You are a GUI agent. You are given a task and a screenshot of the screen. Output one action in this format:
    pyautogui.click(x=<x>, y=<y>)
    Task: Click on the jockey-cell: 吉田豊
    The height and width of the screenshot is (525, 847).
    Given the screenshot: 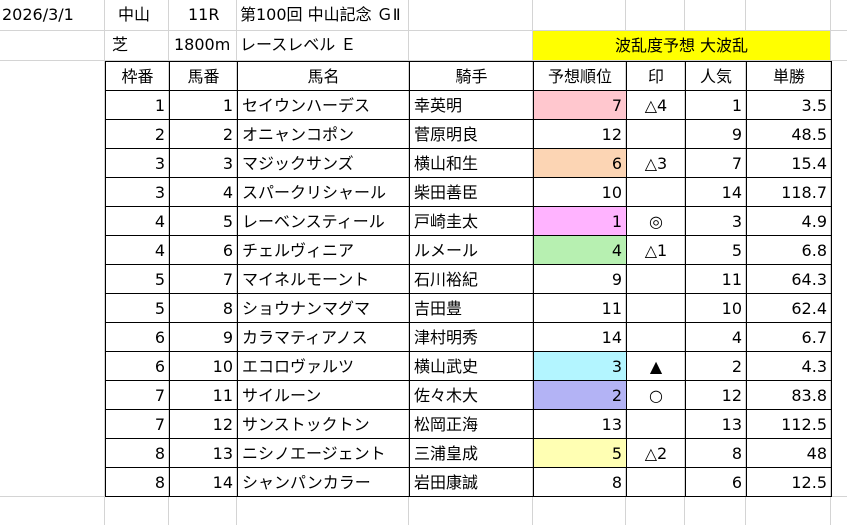 What is the action you would take?
    pyautogui.click(x=471, y=308)
    